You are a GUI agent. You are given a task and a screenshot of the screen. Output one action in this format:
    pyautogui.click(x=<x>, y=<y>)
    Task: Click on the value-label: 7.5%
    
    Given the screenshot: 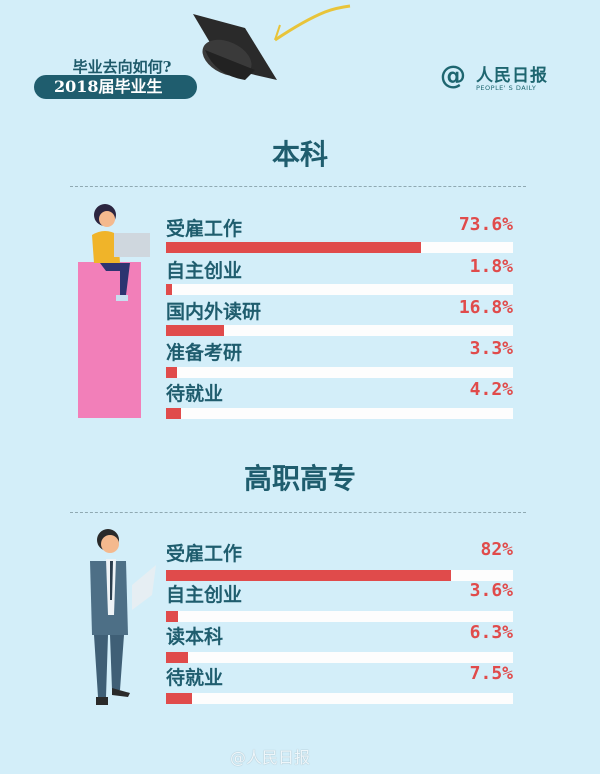 What is the action you would take?
    pyautogui.click(x=491, y=673)
    